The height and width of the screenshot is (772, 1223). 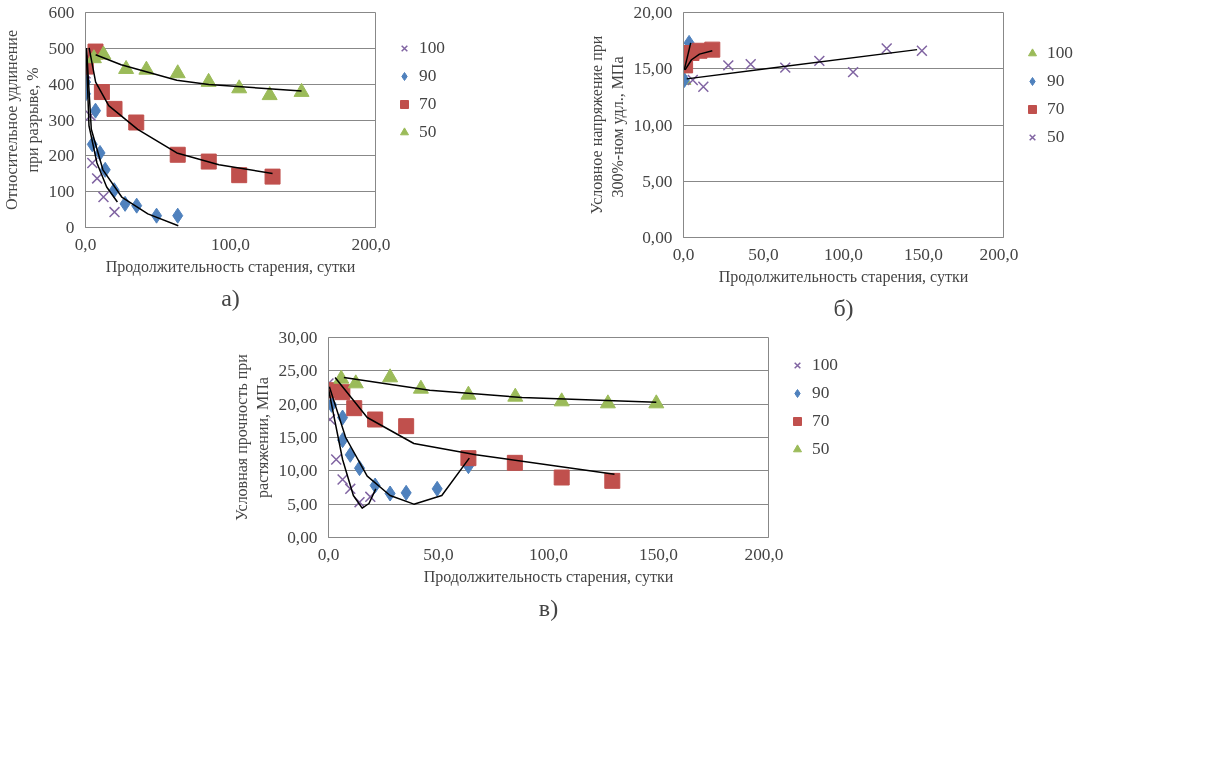 I want to click on text: б), so click(x=843, y=307).